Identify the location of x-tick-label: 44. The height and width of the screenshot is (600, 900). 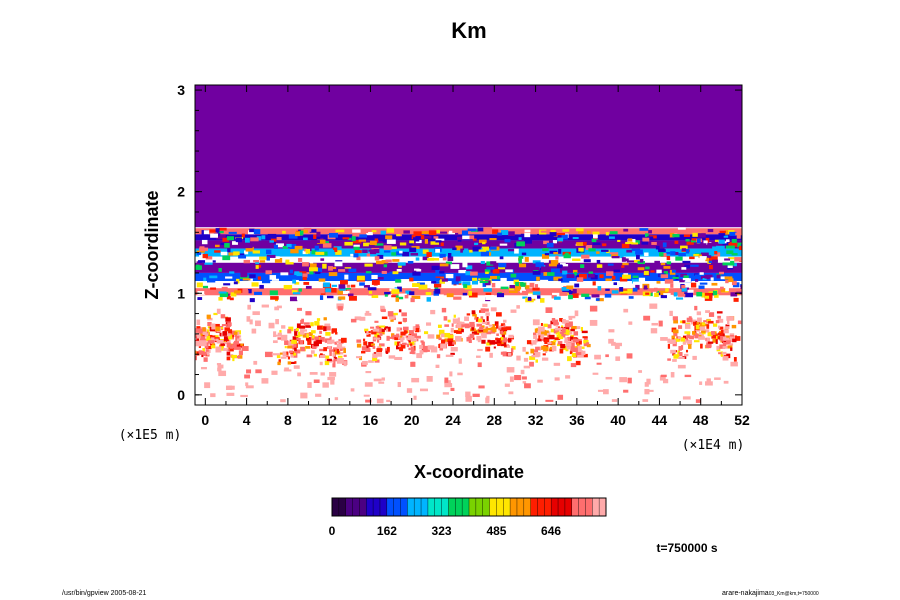
(660, 420).